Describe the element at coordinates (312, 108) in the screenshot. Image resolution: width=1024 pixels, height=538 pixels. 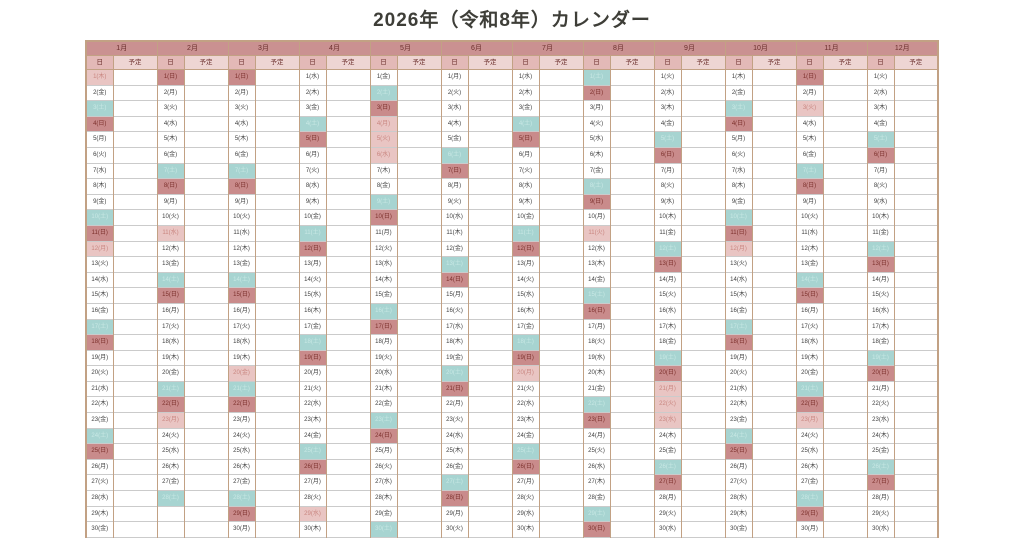
I see `day-cell: 3(金)` at that location.